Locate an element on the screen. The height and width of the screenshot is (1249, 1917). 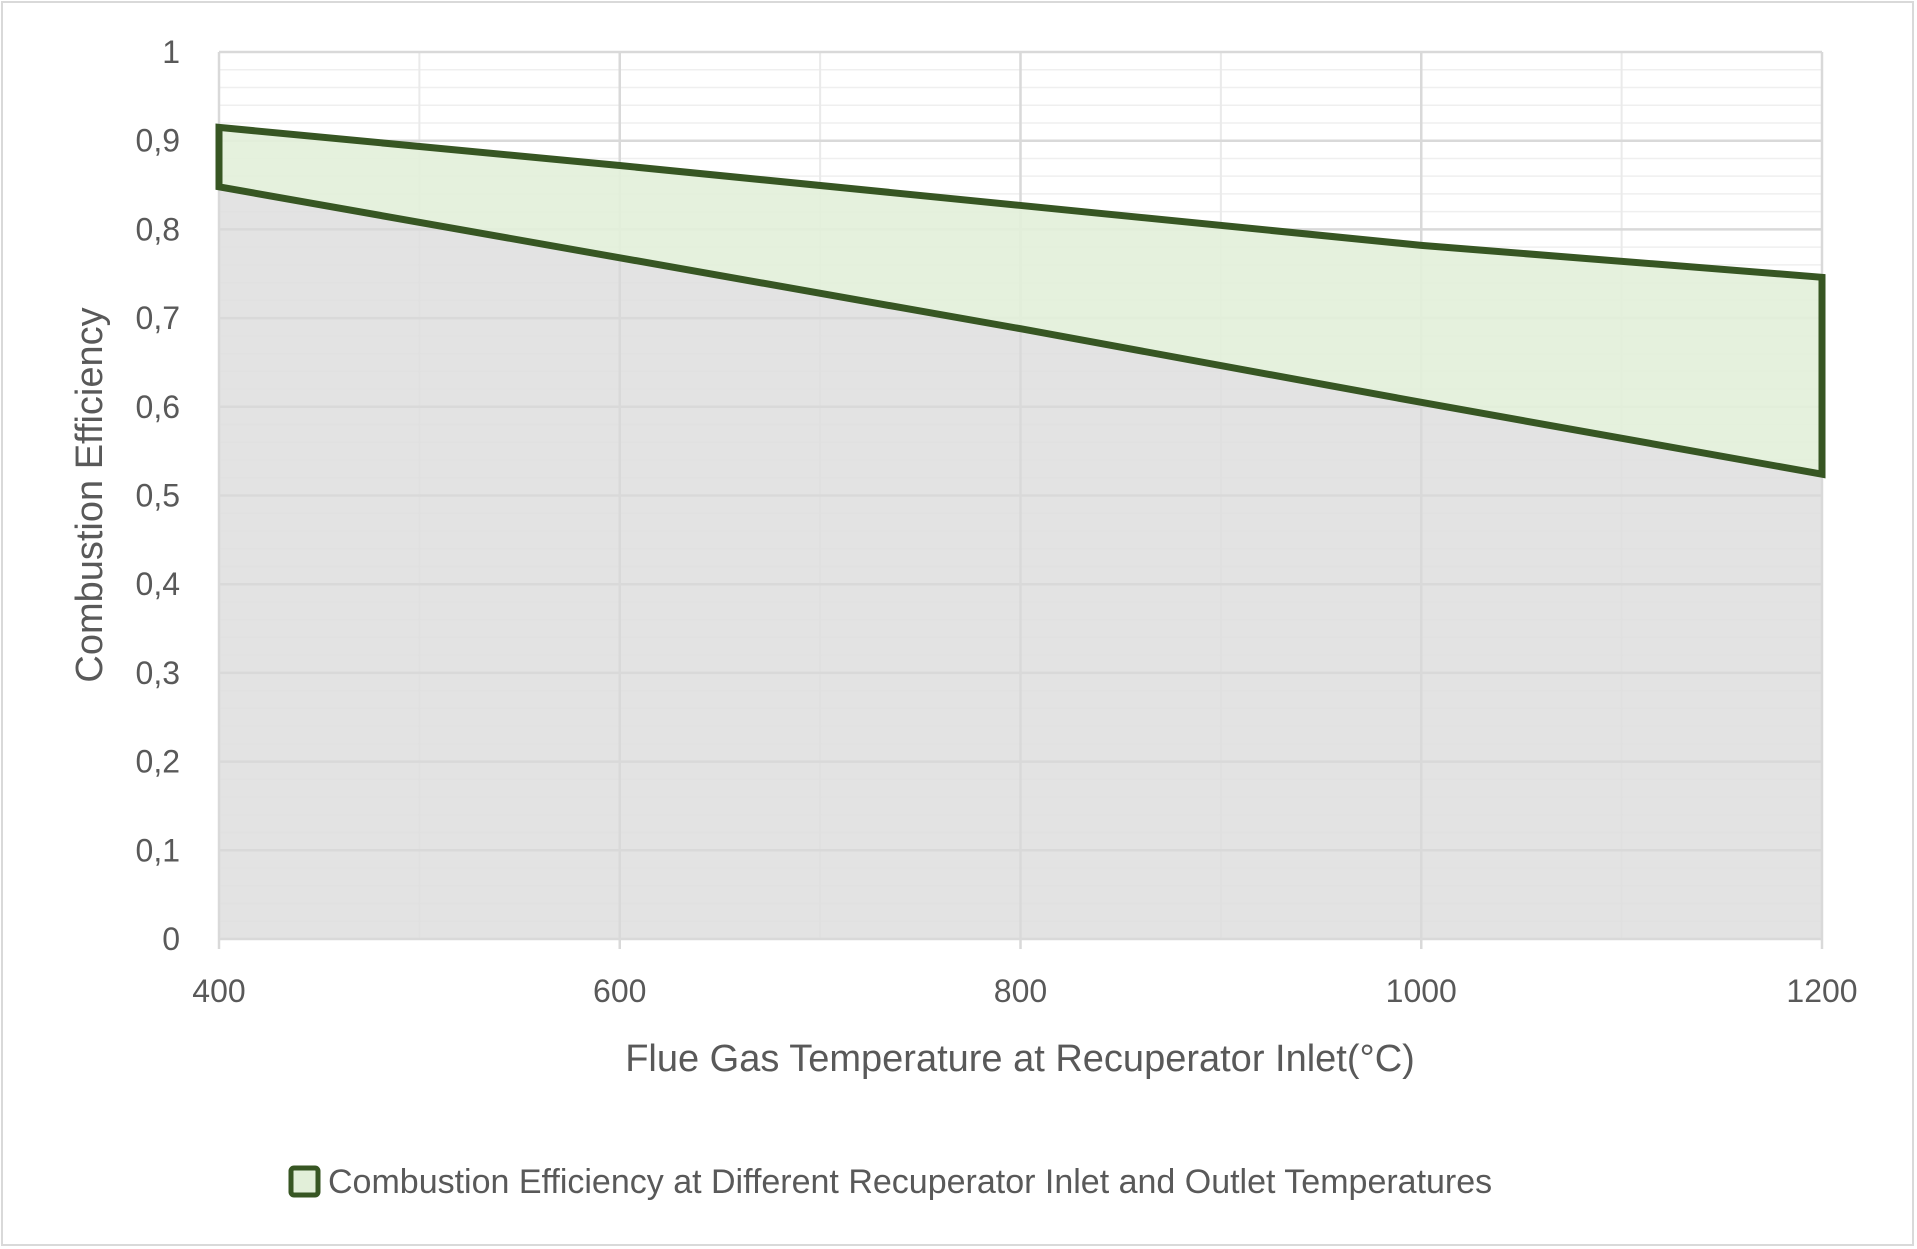
x-tick-label: 800 is located at coordinates (1020, 991).